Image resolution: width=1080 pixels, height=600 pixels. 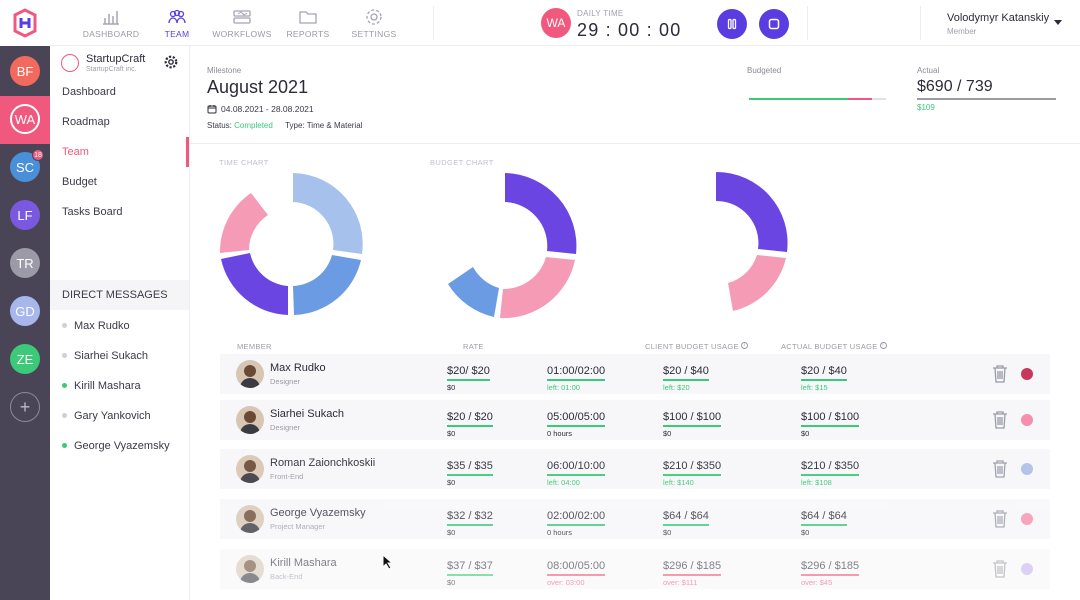 I want to click on actual-value: $296 / $185, so click(x=830, y=568).